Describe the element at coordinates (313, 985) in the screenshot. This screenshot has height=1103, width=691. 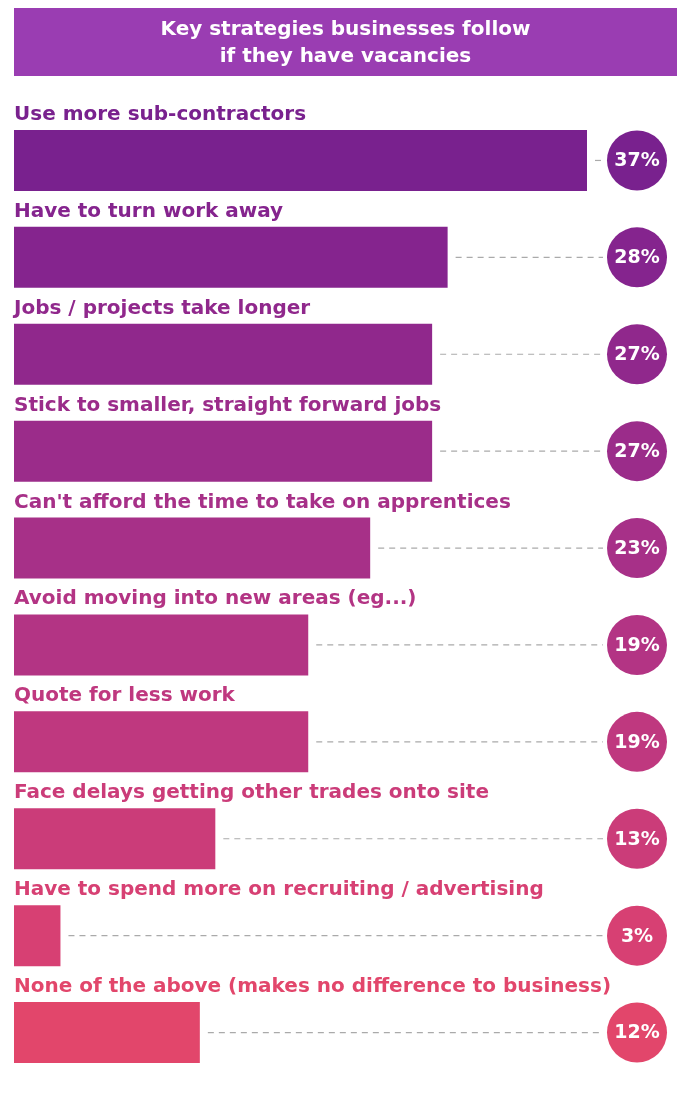
I see `y-tick-label: None of the above (makes no difference to business)` at that location.